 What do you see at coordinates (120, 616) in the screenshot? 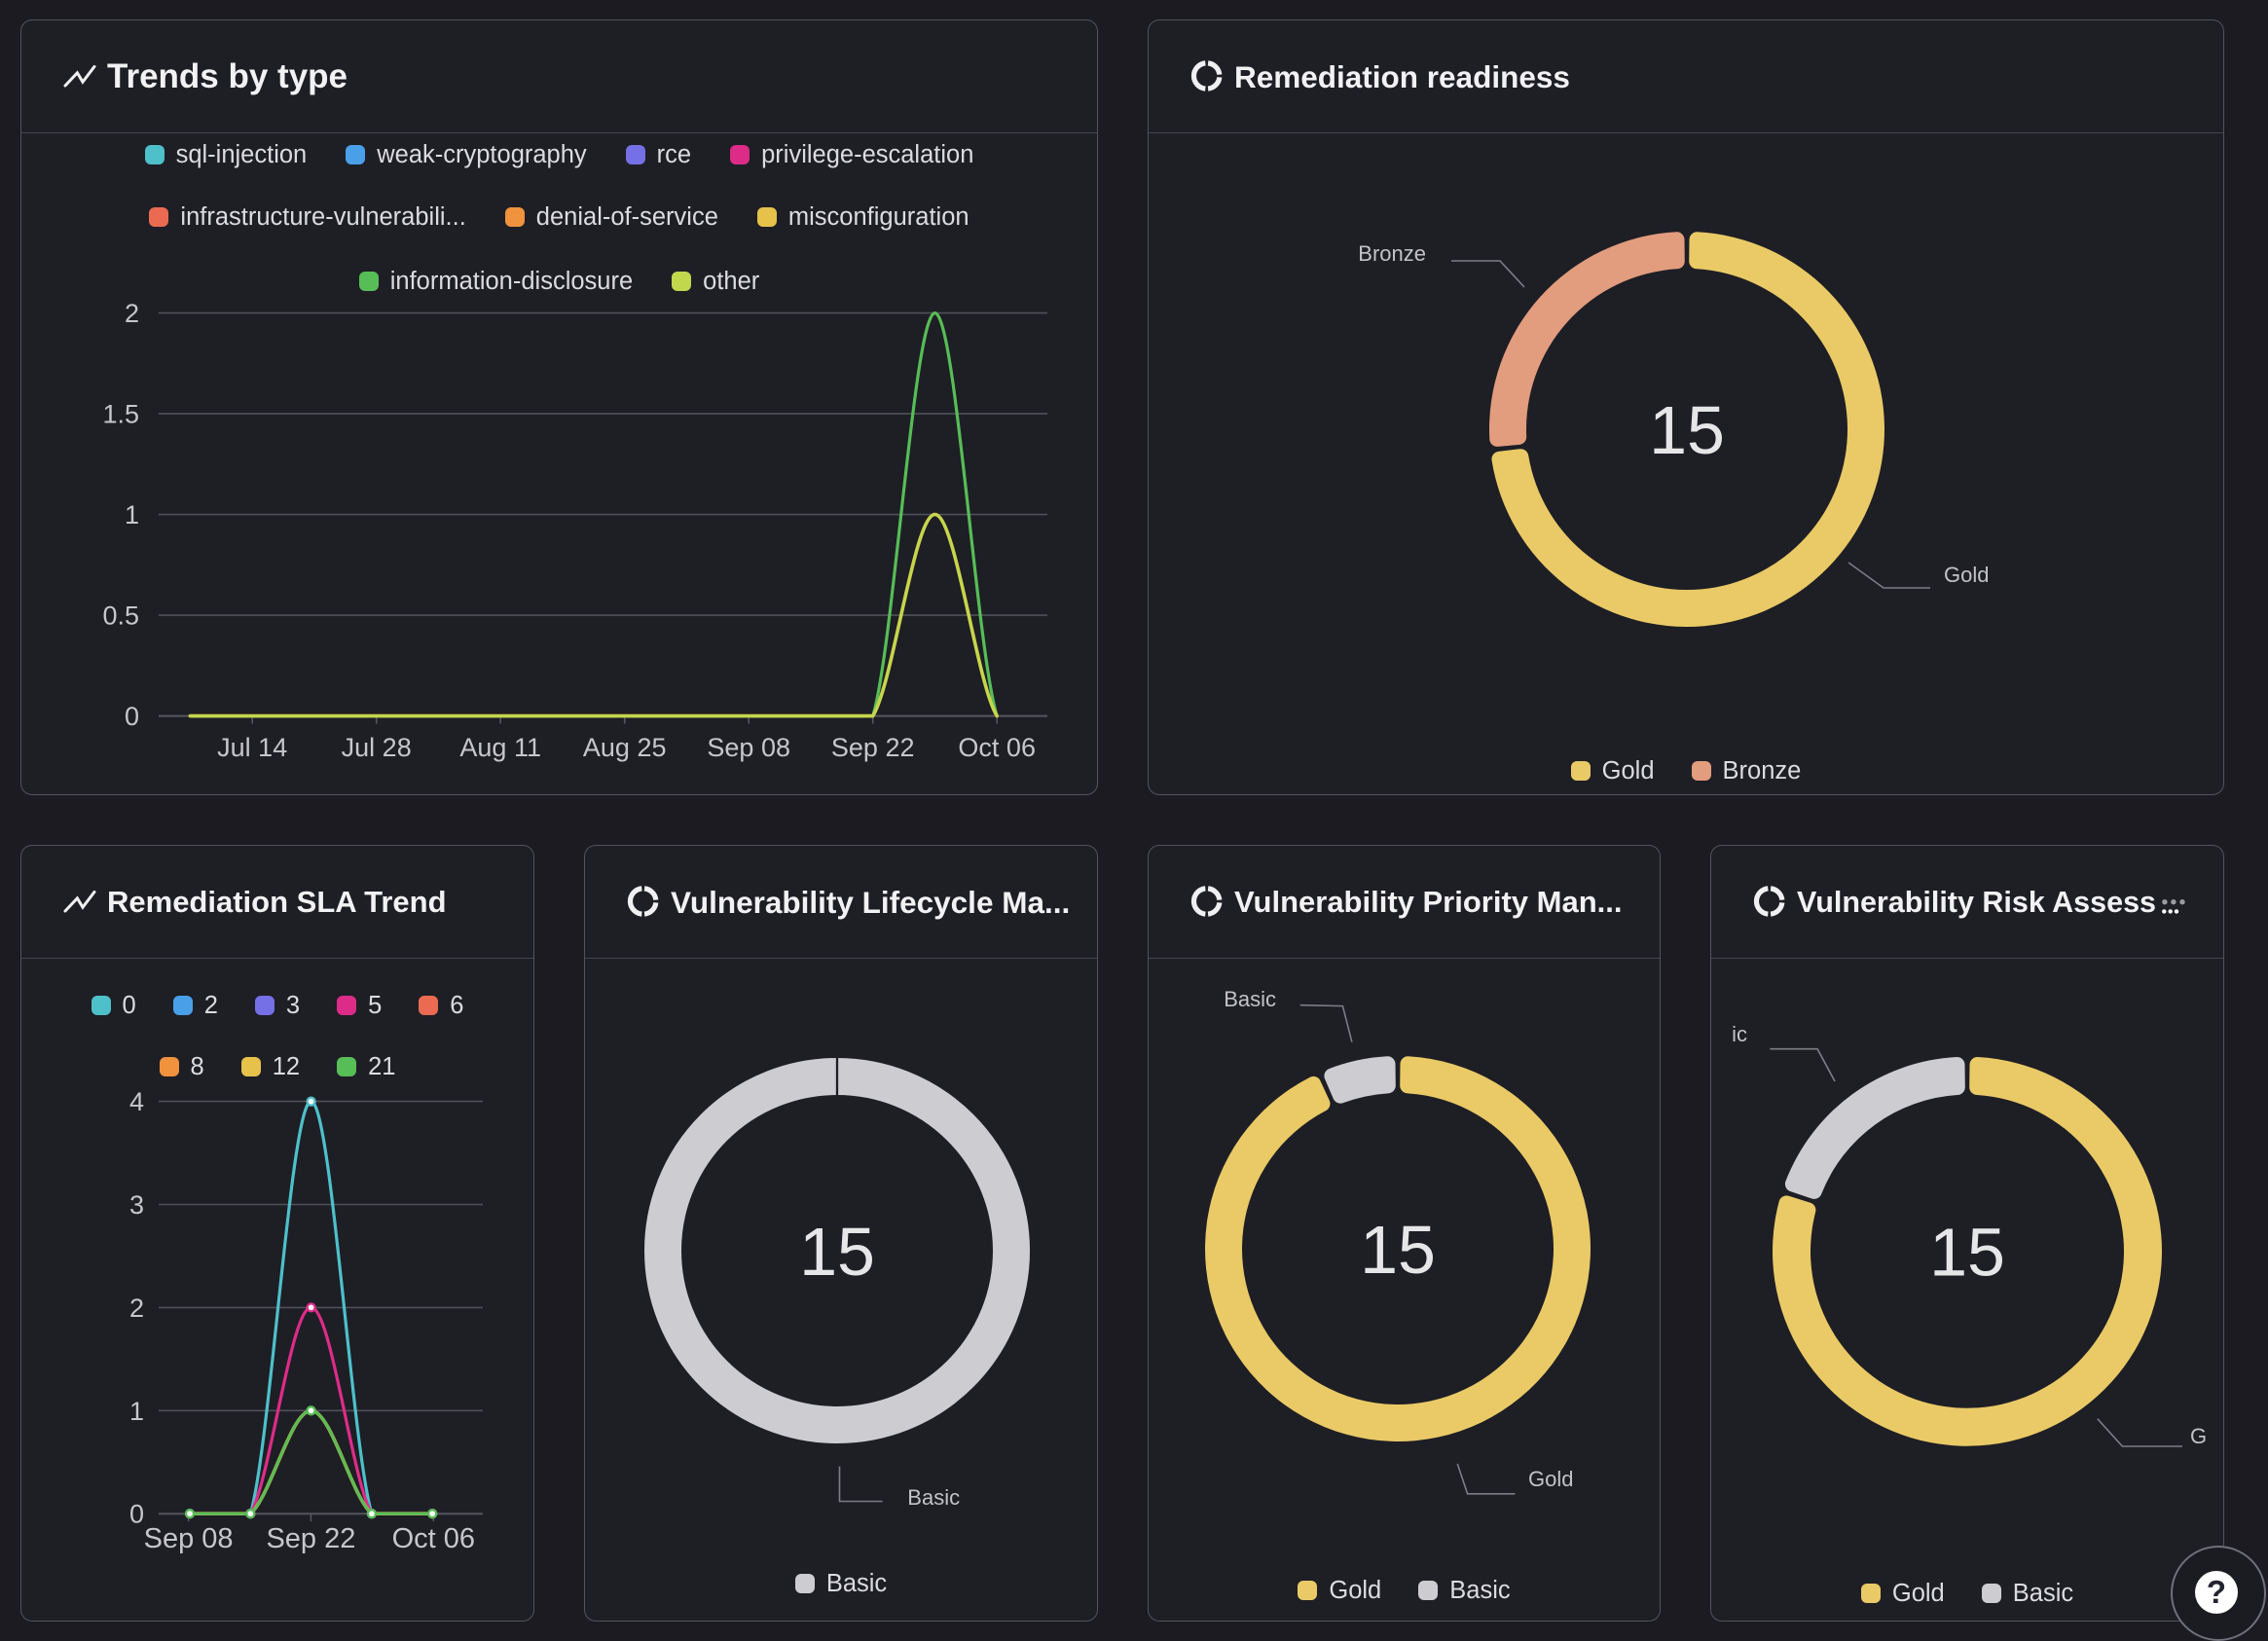
I see `svg-text: 0.5` at bounding box center [120, 616].